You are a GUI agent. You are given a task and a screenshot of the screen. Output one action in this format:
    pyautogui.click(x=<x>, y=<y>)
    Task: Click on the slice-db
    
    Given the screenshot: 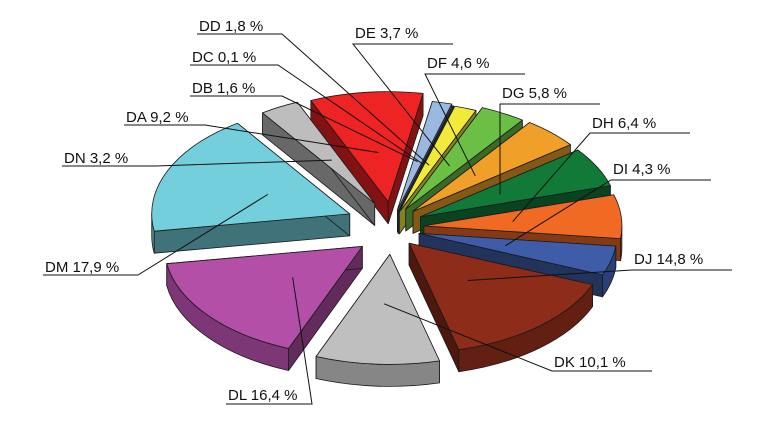 What is the action you would take?
    pyautogui.click(x=425, y=156)
    